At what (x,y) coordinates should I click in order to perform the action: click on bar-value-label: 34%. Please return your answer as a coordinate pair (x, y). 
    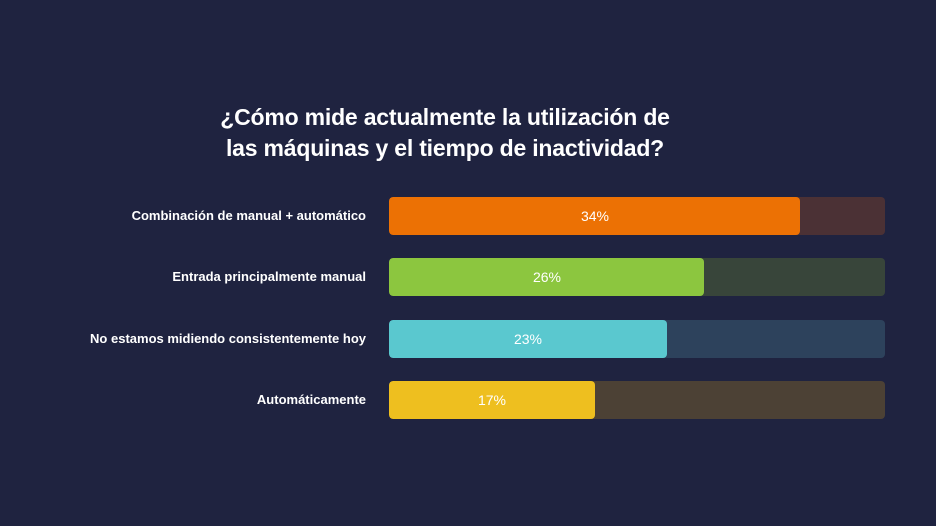
    Looking at the image, I should click on (595, 216).